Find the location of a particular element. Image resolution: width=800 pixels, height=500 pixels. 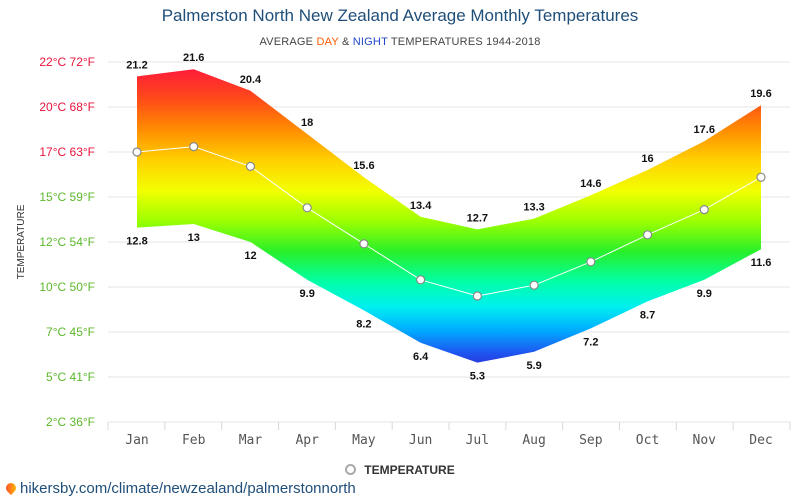

y-tick-label: 12°C 54°F is located at coordinates (67, 242).